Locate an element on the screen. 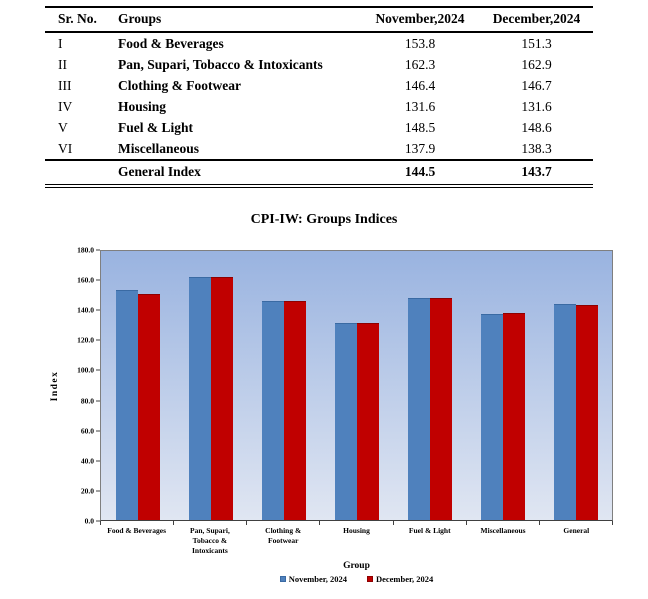 The width and height of the screenshot is (648, 599). cell-dec: 131.6 is located at coordinates (536, 106).